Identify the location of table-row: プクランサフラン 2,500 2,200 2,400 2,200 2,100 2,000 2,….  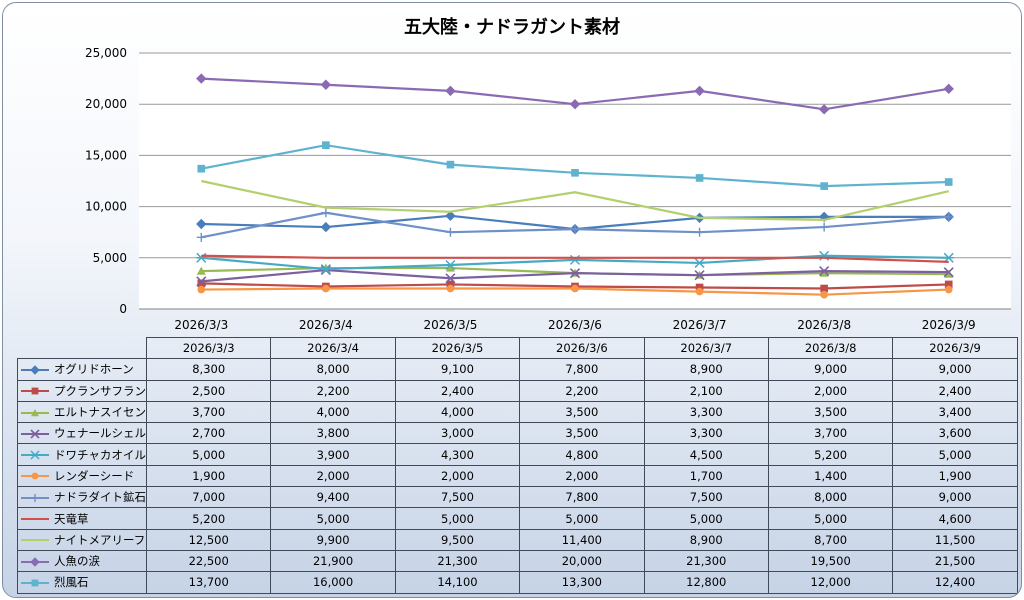
(517, 390).